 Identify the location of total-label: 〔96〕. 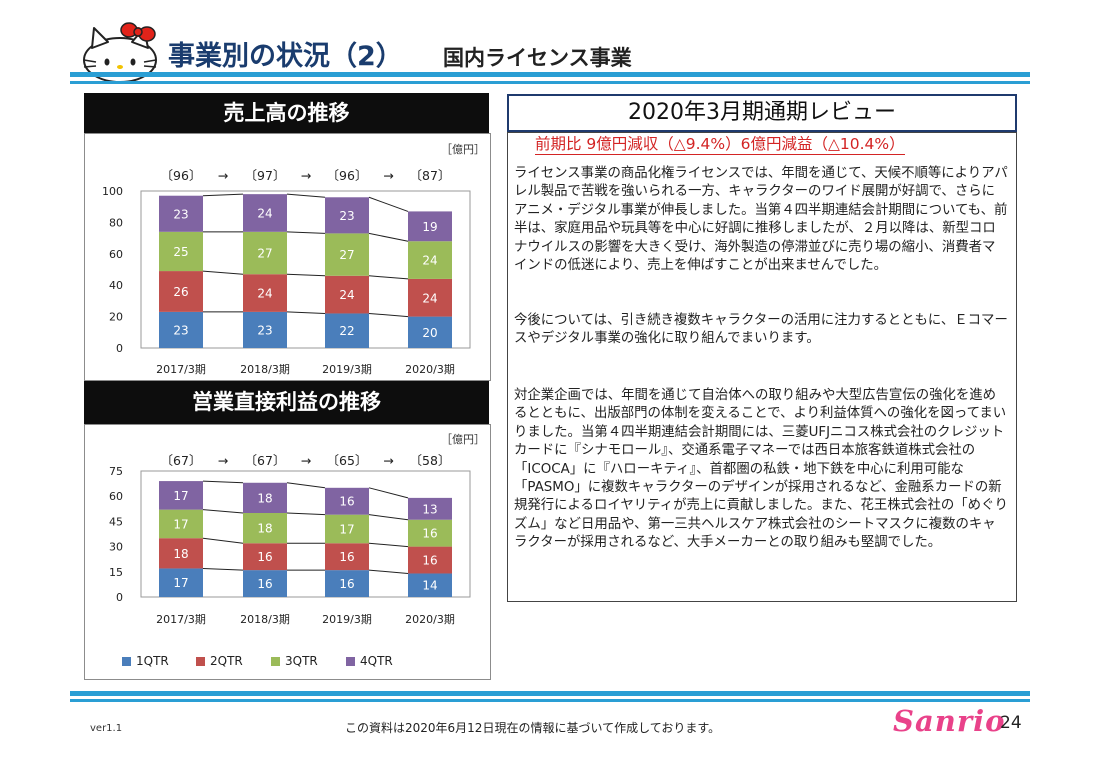
(347, 175).